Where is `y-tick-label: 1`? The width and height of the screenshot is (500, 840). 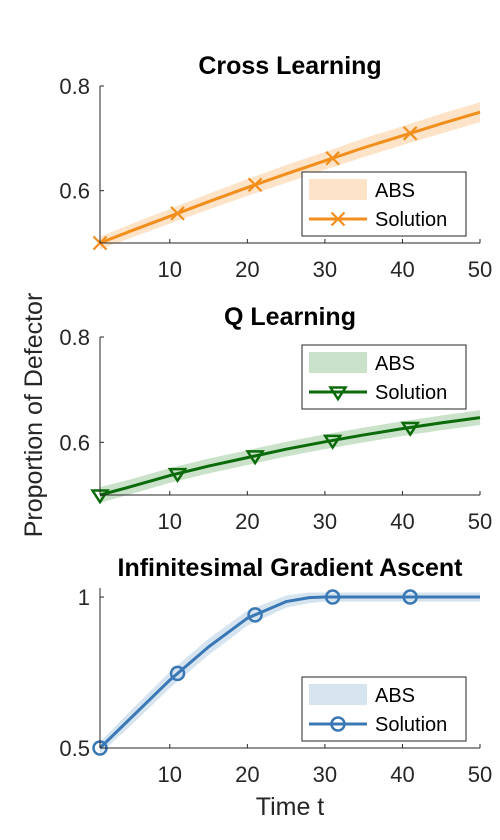 y-tick-label: 1 is located at coordinates (84, 597).